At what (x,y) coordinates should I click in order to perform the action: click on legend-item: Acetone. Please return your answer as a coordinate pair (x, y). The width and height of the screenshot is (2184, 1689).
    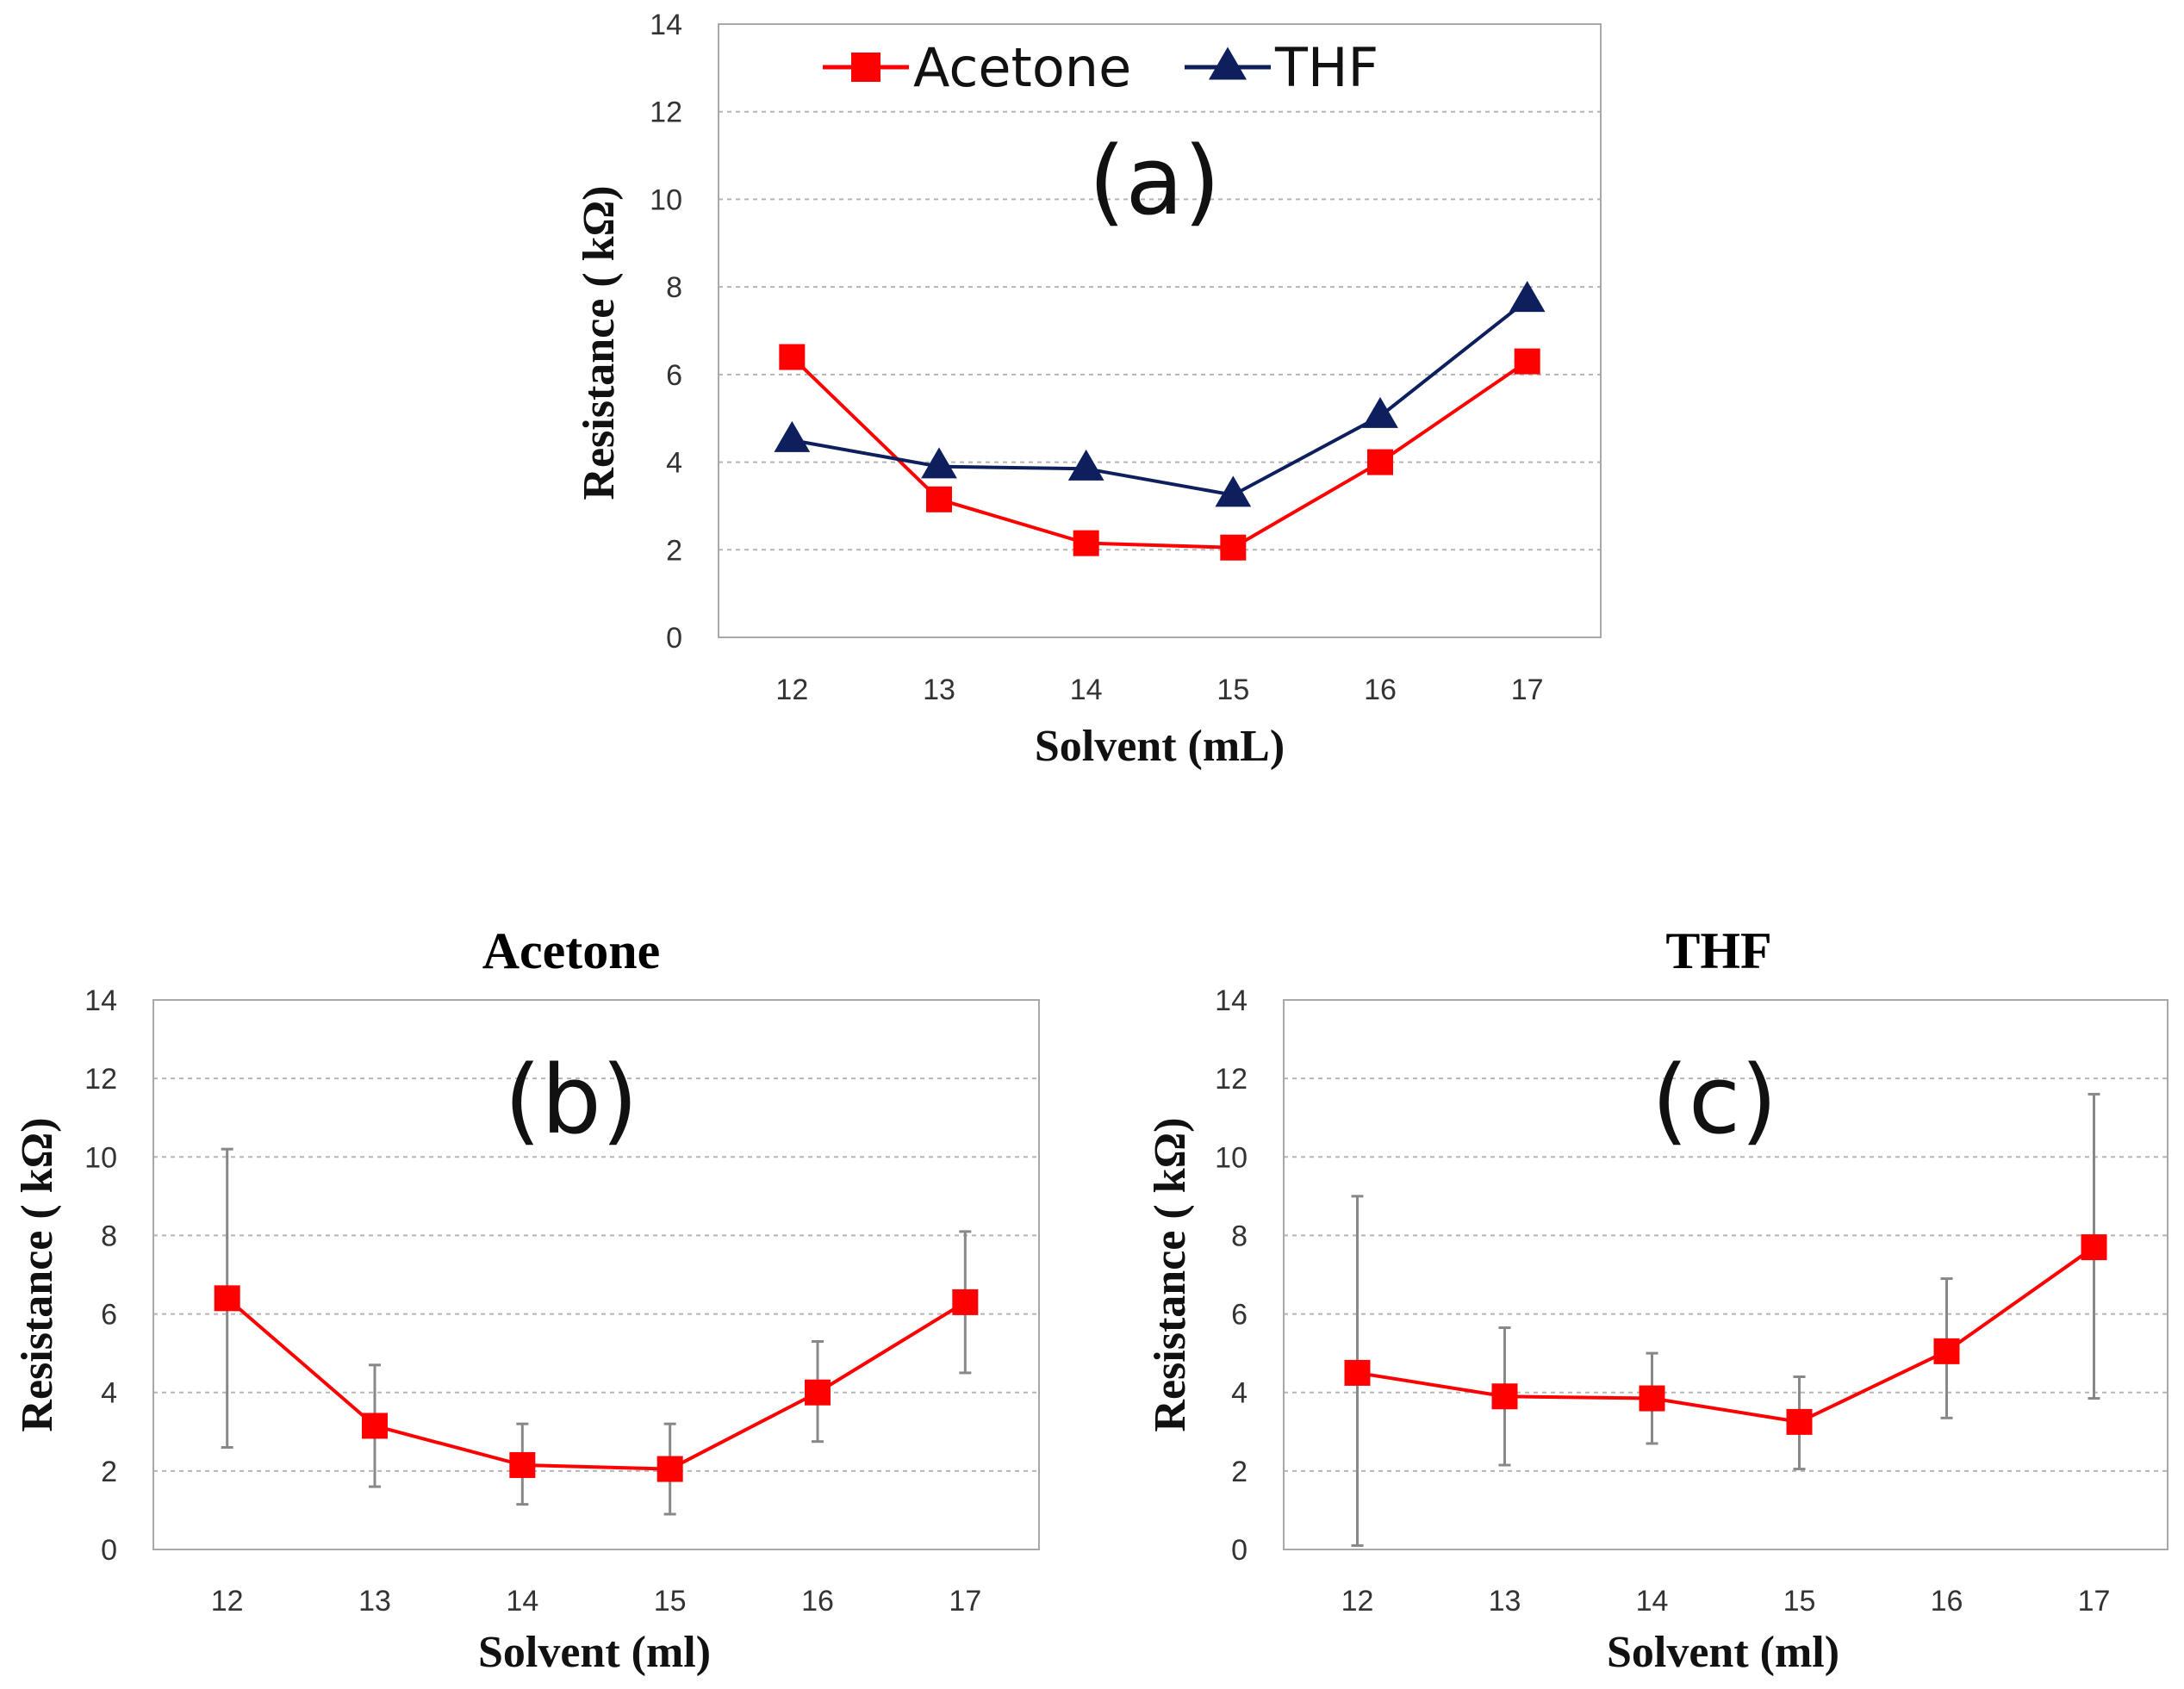
    Looking at the image, I should click on (977, 67).